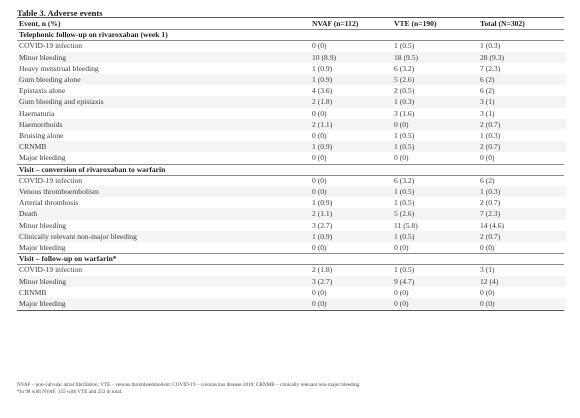  I want to click on section-heading-row: Visit – follow-up on warfarin*, so click(291, 258).